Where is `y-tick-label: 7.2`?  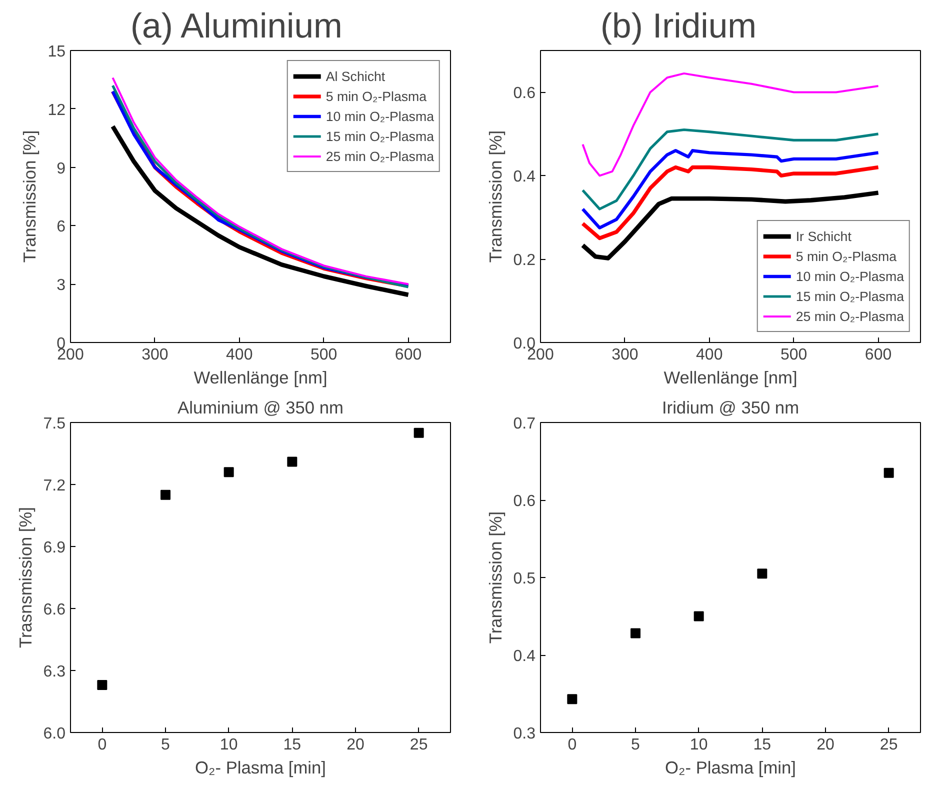 y-tick-label: 7.2 is located at coordinates (54, 486).